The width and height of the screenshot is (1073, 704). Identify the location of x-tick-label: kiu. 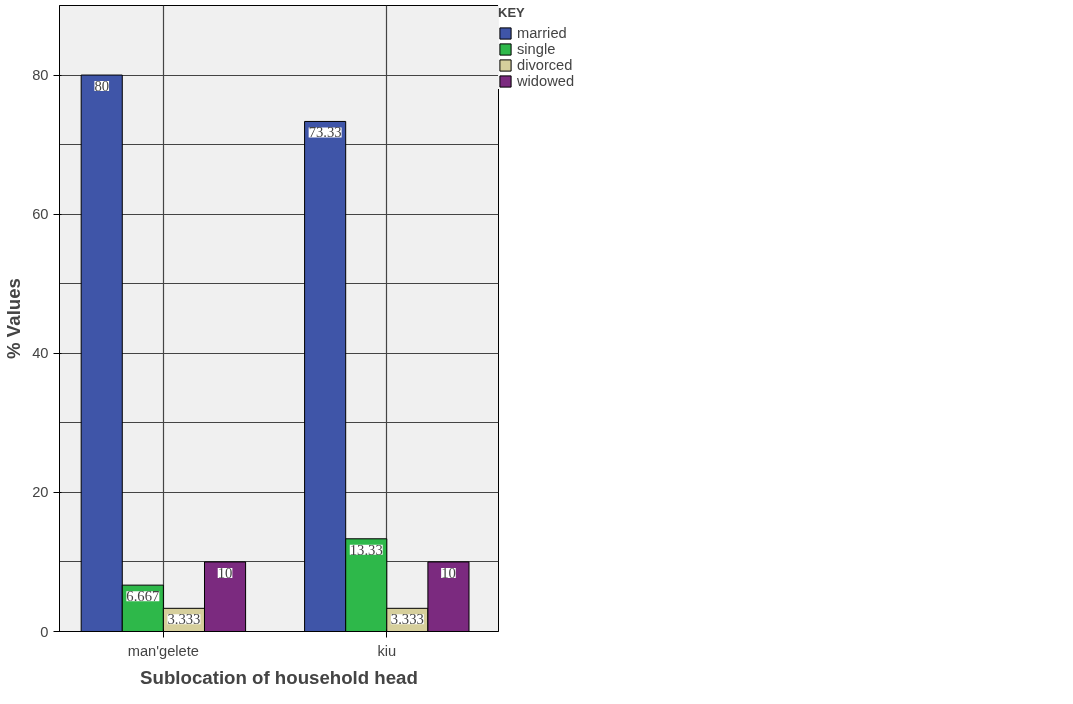
(387, 650).